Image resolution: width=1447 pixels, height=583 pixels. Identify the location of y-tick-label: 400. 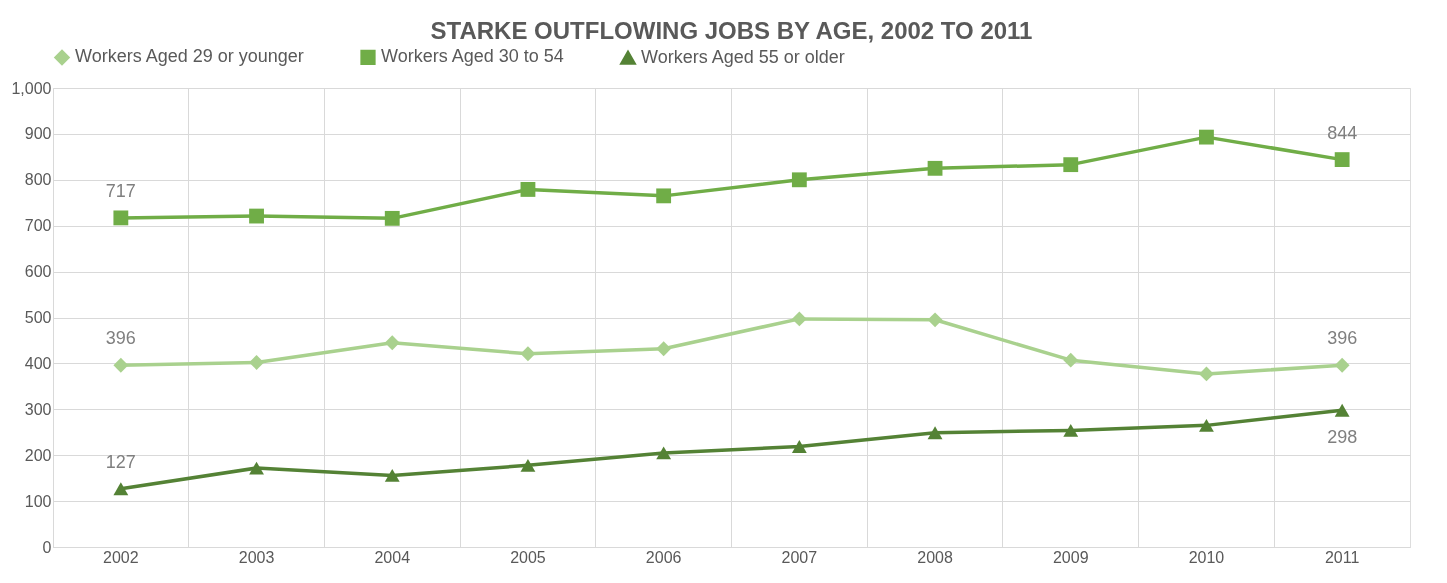
(38, 363).